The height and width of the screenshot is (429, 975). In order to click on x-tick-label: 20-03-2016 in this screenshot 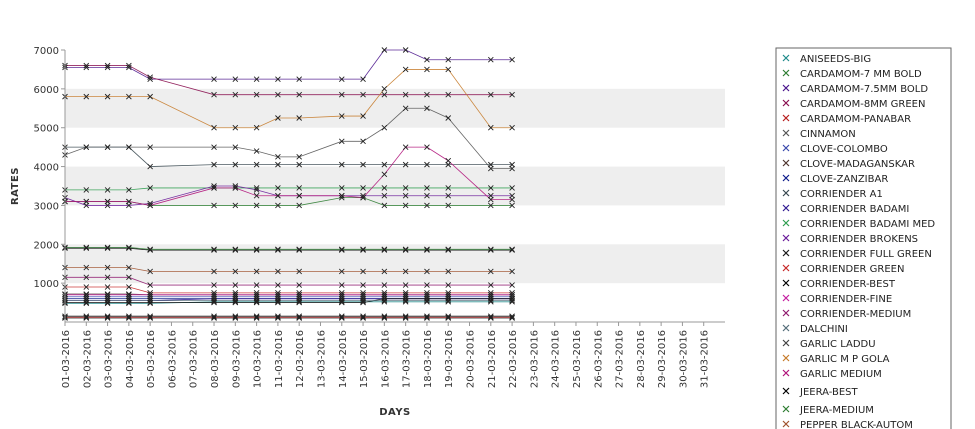, I will do `click(471, 359)`.